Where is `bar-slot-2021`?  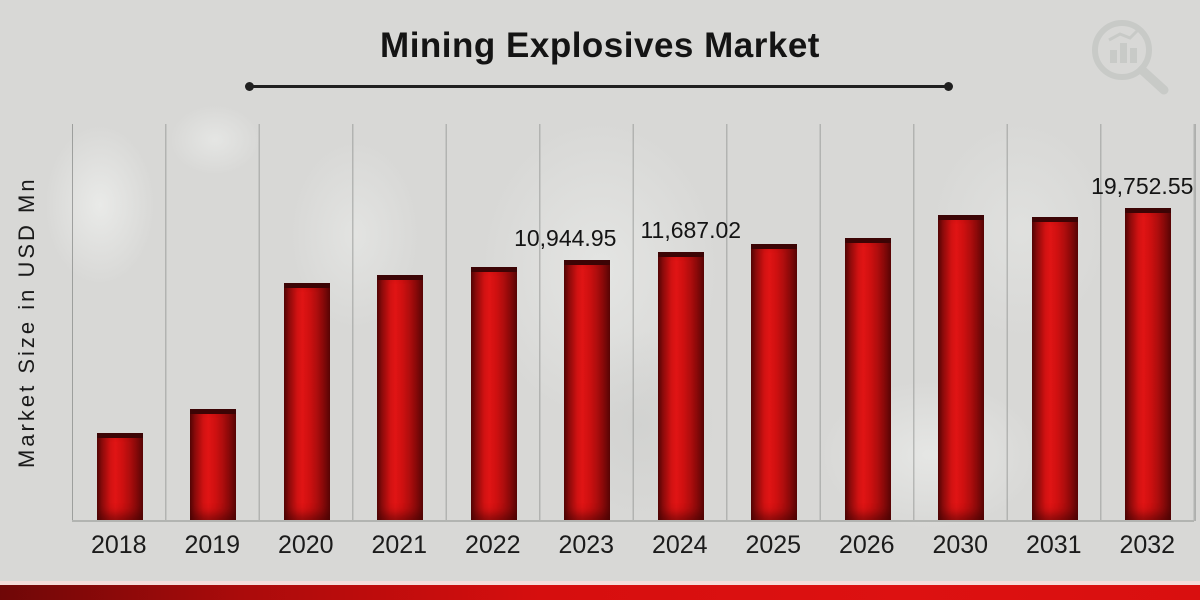 bar-slot-2021 is located at coordinates (401, 322).